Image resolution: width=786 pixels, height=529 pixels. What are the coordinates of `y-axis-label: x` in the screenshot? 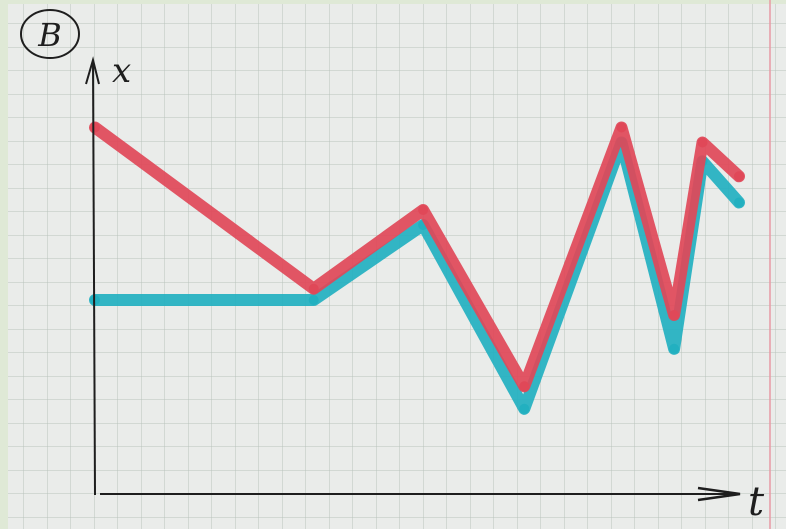 It's located at (121, 71).